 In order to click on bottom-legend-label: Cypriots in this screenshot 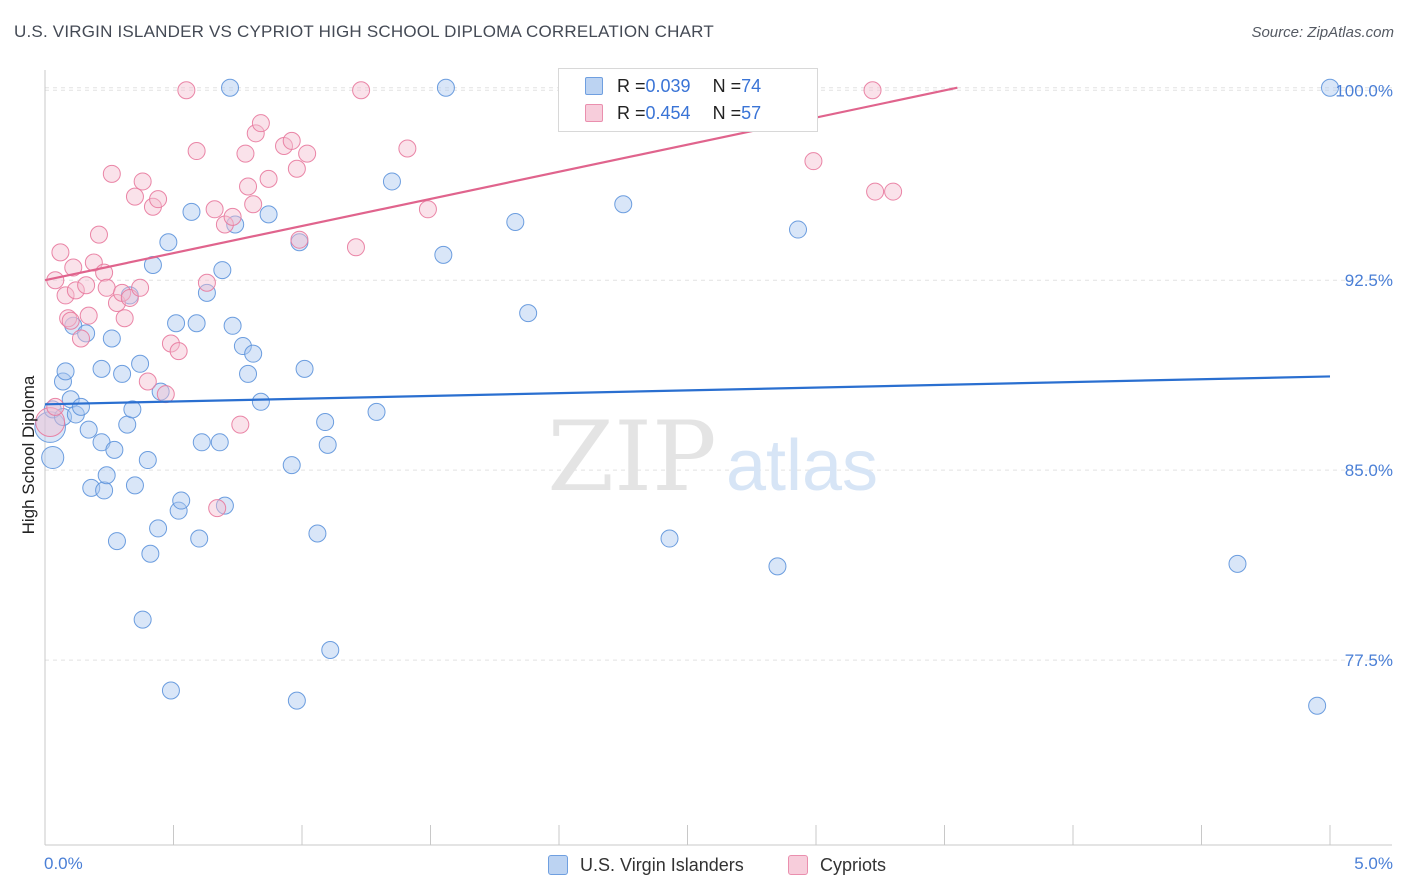, I will do `click(853, 864)`.